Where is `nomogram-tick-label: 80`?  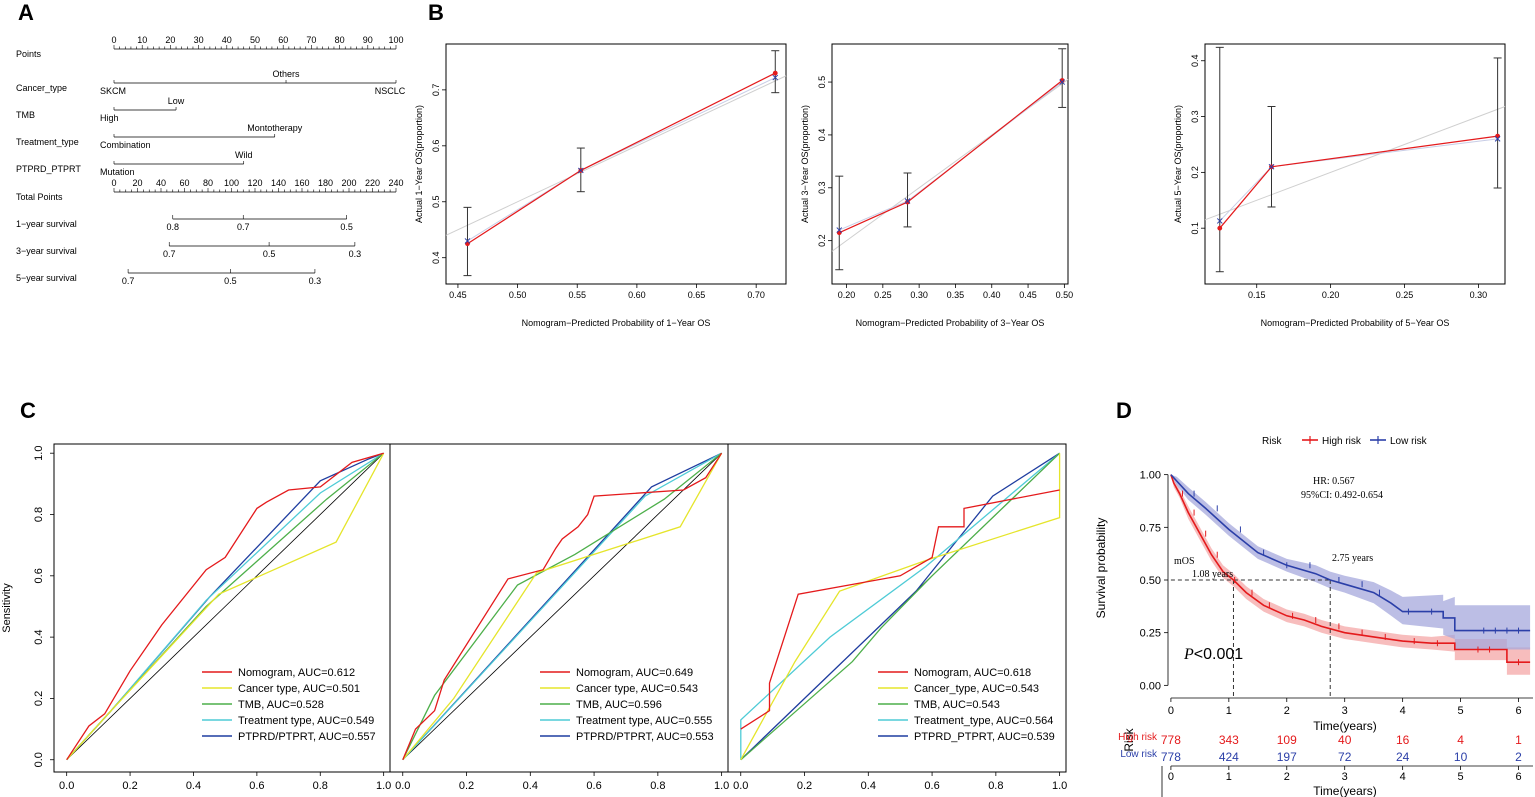
nomogram-tick-label: 80 is located at coordinates (208, 183).